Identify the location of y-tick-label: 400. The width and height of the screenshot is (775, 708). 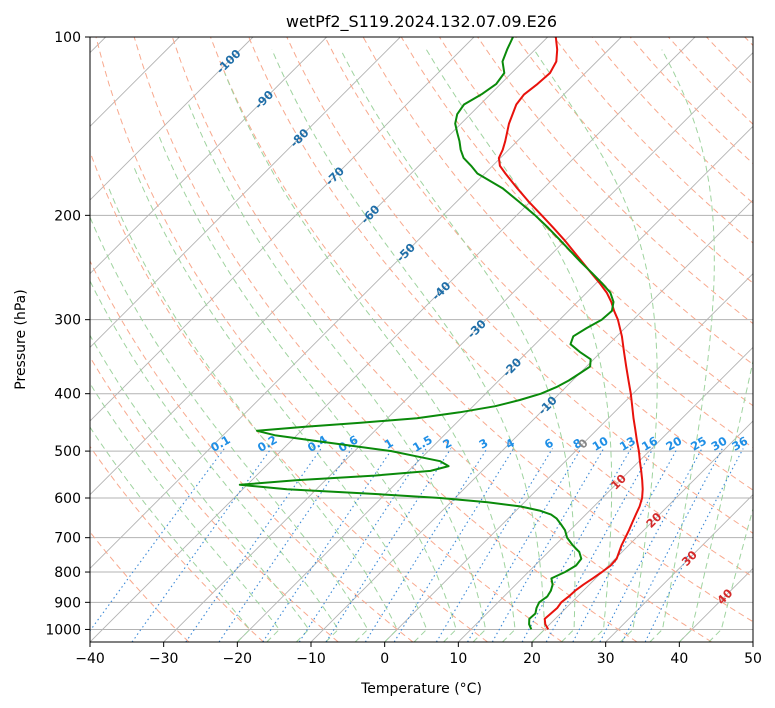
(67, 395).